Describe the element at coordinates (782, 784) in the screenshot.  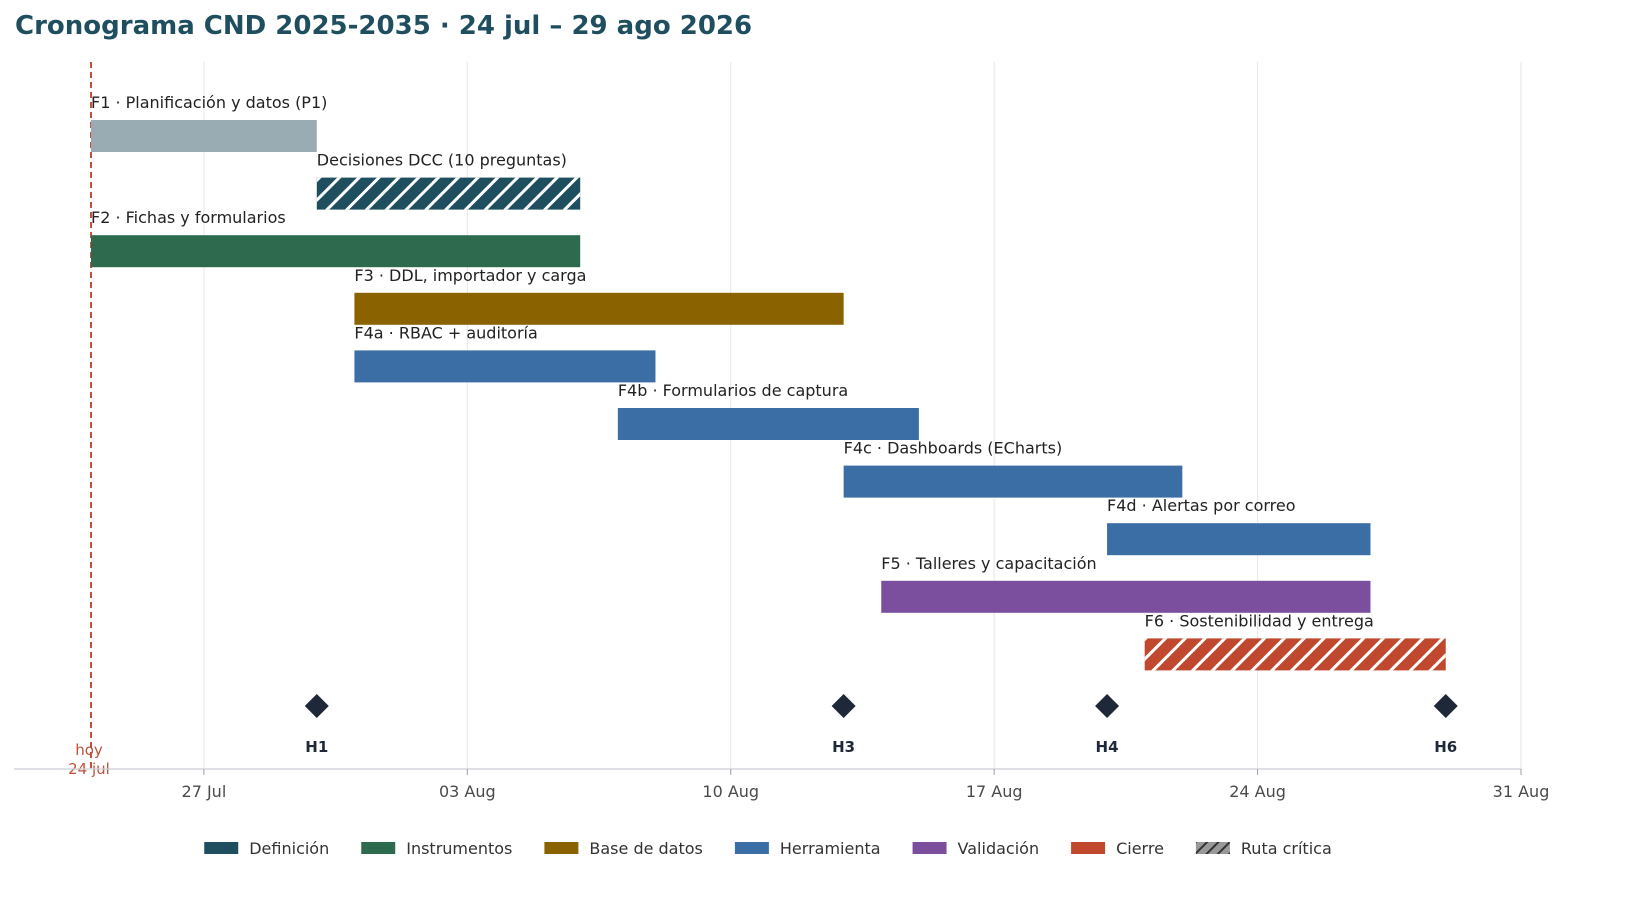
I see `x-axis: 27 Jul 03 Aug 10 Aug 17 Aug 24 Aug 31 Aug` at that location.